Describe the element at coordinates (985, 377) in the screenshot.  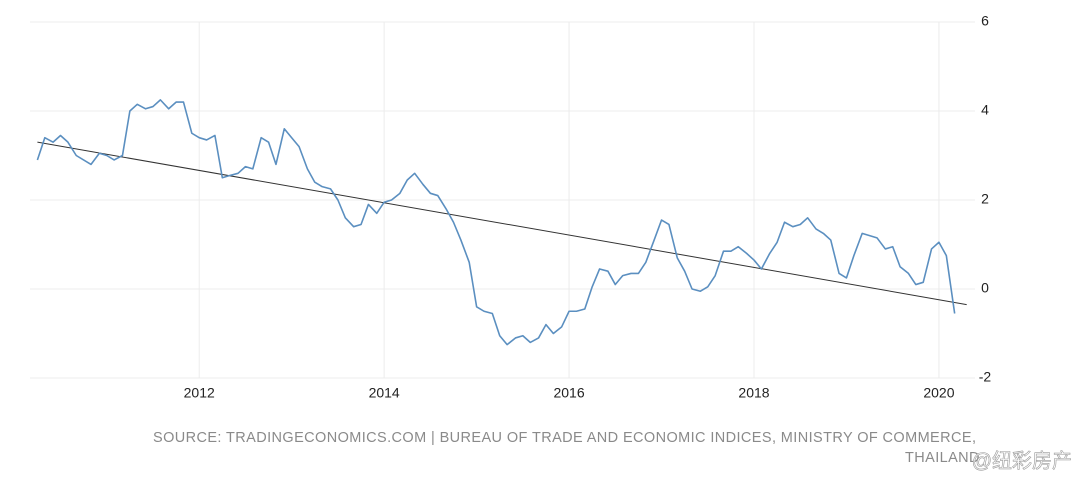
I see `y-tick-label: -2` at that location.